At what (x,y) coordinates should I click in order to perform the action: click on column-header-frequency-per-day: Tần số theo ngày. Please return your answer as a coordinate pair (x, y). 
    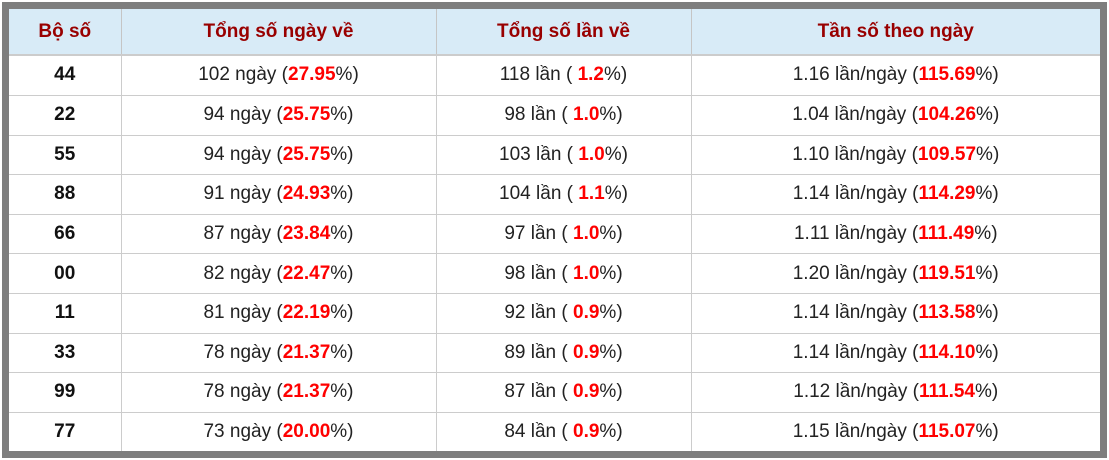
    Looking at the image, I should click on (895, 32).